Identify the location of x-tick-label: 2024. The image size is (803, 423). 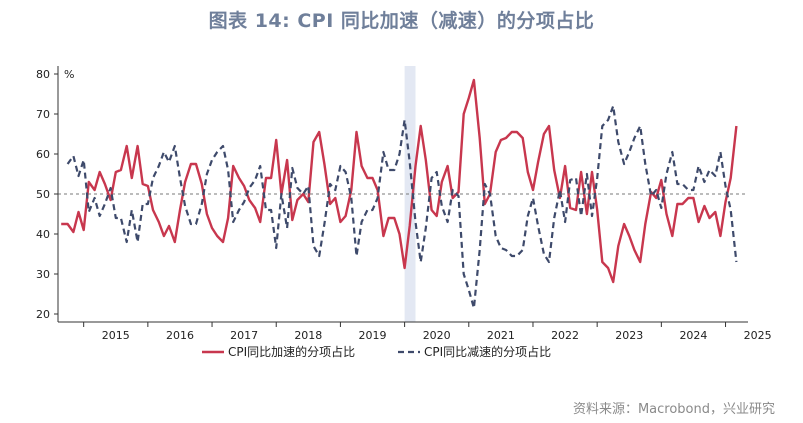
(693, 335).